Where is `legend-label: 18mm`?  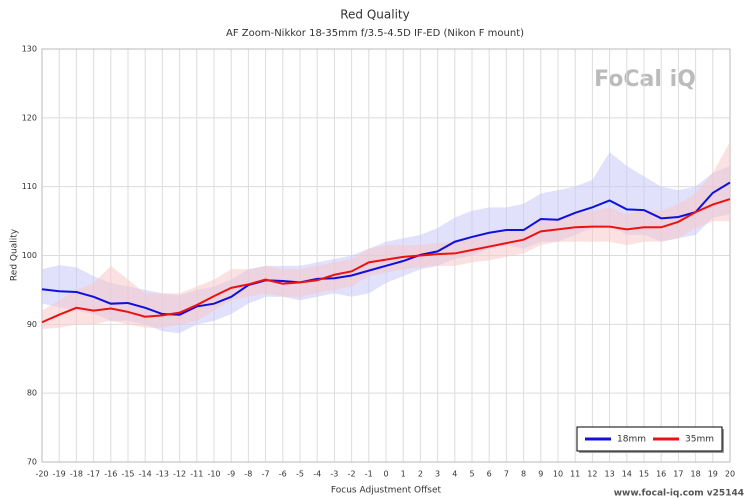 legend-label: 18mm is located at coordinates (631, 440).